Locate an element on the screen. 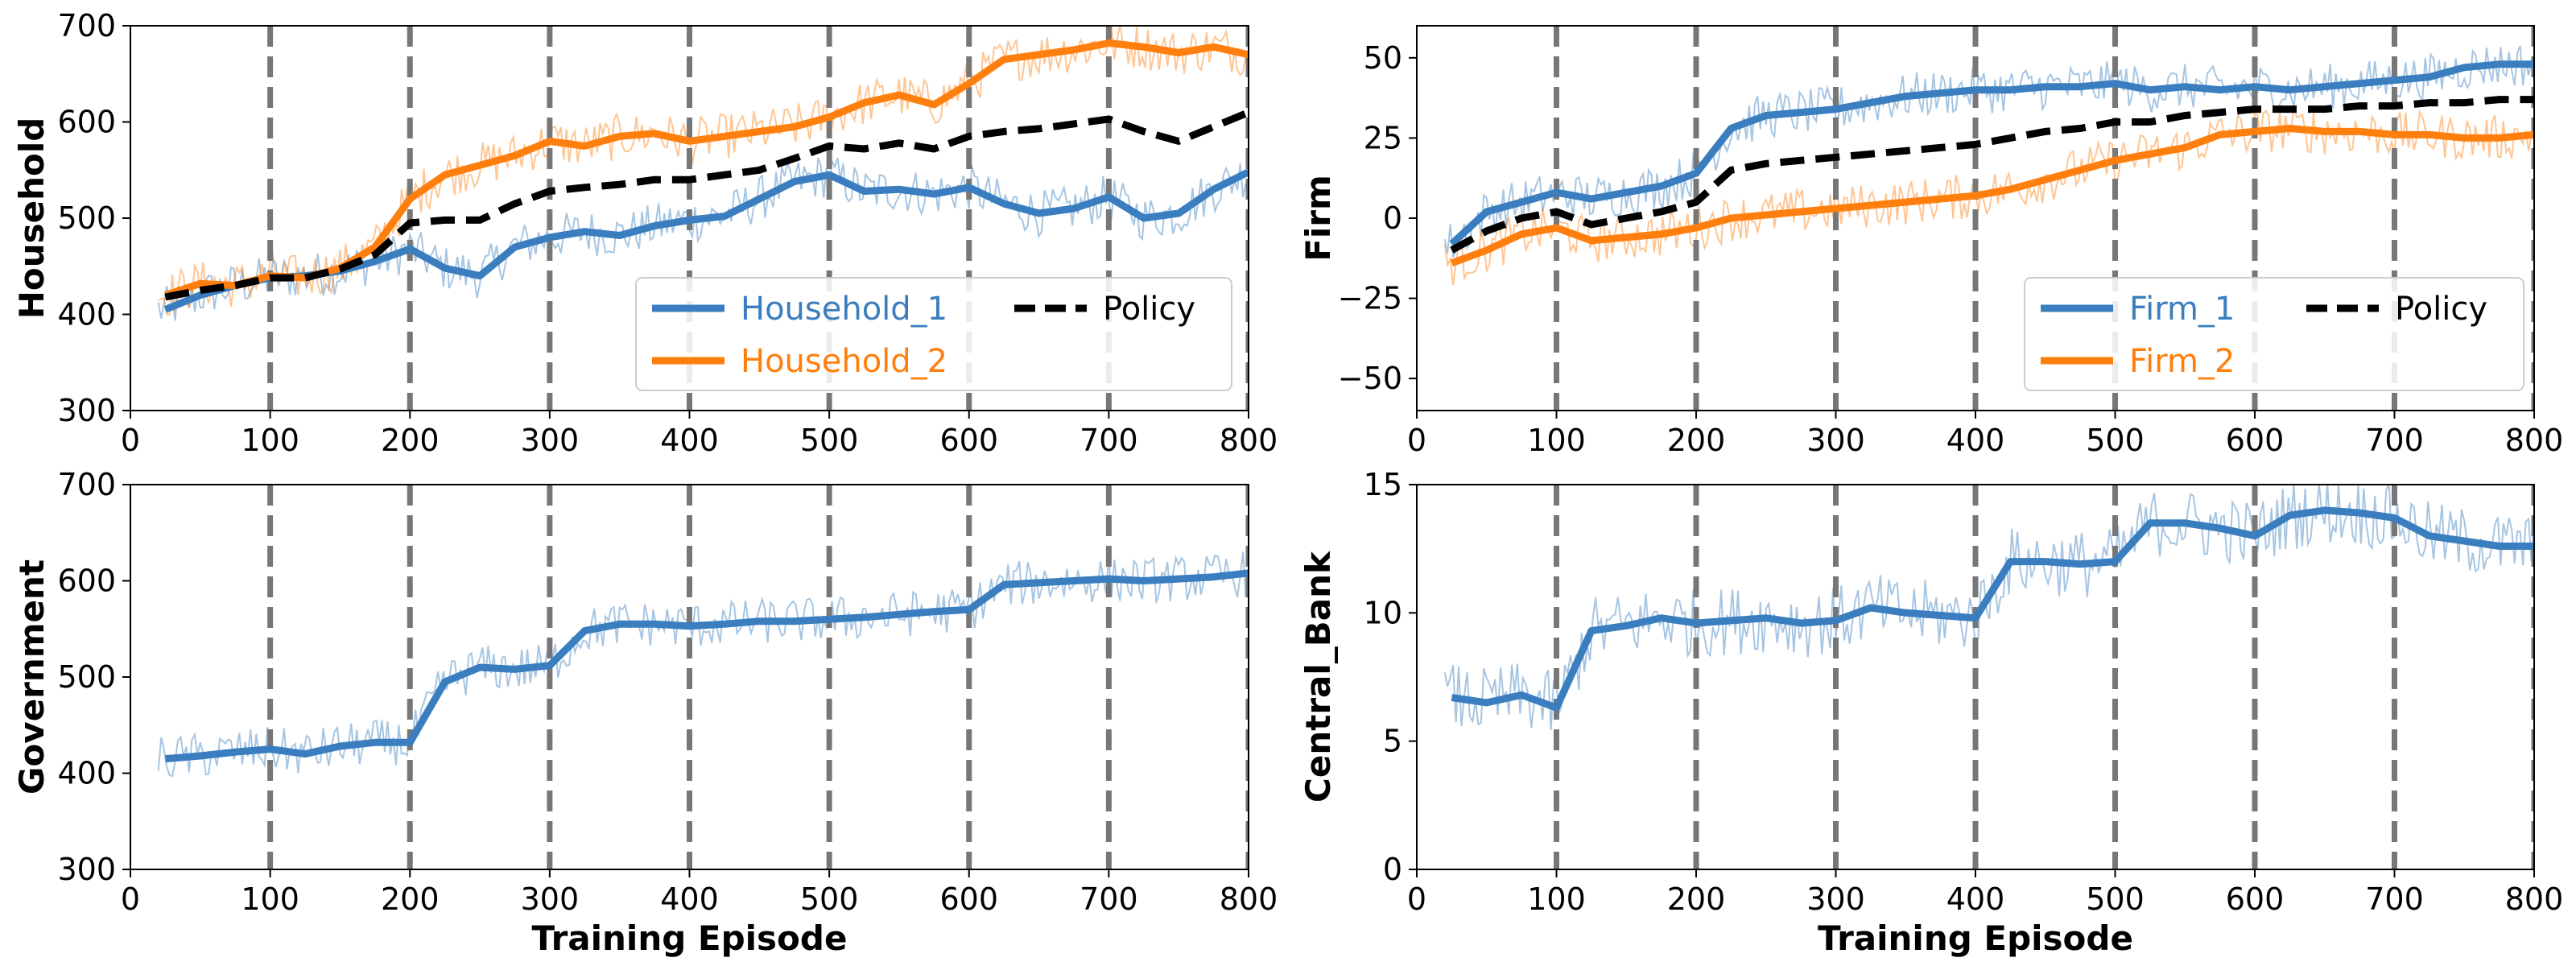  y-tick-label: −50 is located at coordinates (1370, 378).